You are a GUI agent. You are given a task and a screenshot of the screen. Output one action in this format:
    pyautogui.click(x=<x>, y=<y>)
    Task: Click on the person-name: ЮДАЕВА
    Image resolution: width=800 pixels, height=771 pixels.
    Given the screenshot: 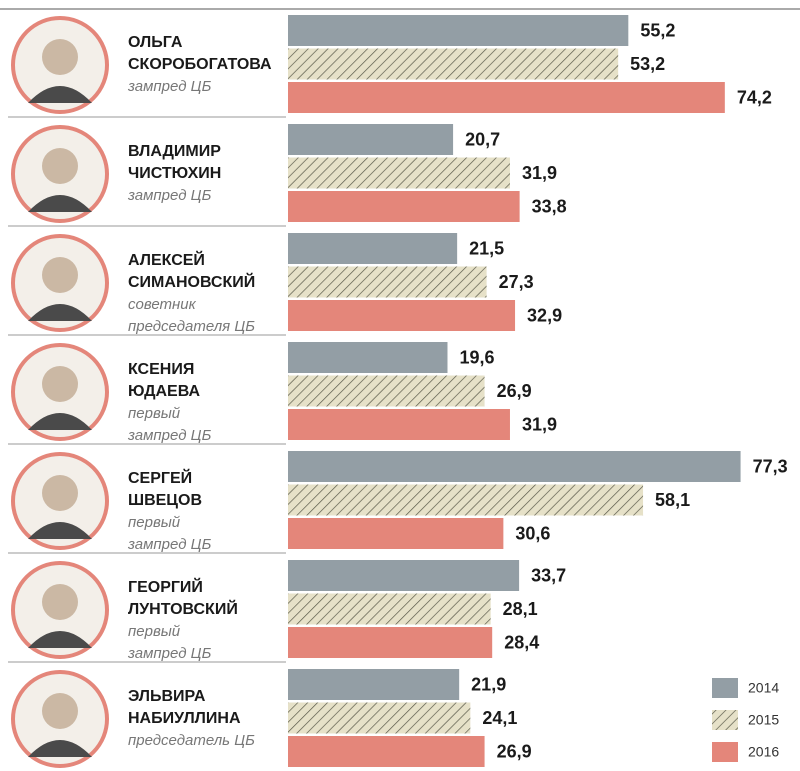 What is the action you would take?
    pyautogui.click(x=164, y=391)
    